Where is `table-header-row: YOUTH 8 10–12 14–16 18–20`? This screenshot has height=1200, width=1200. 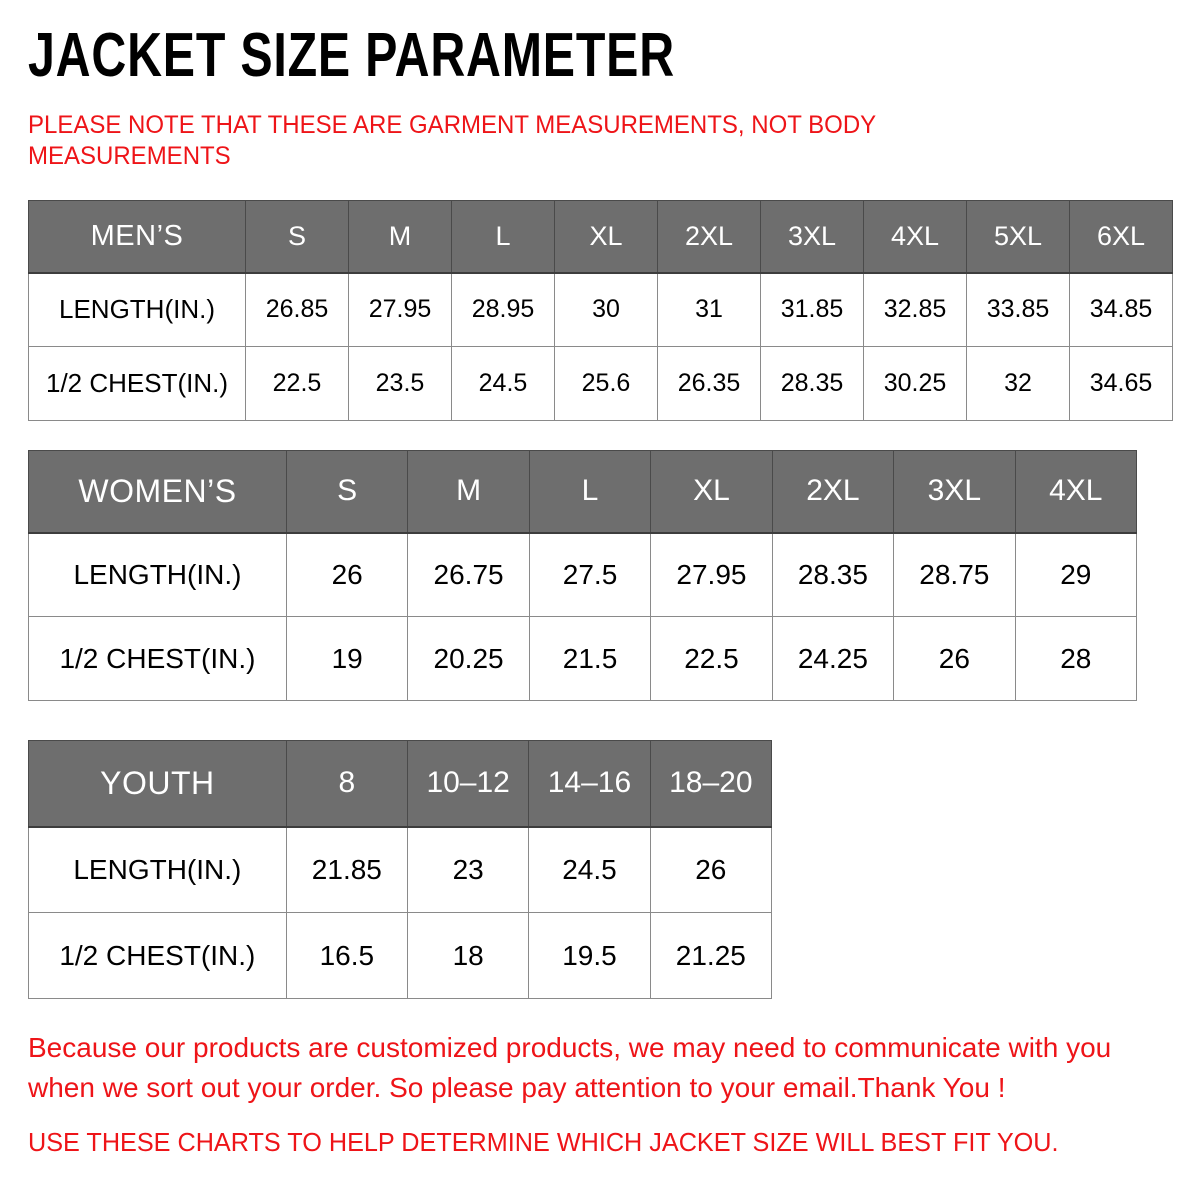 table-header-row: YOUTH 8 10–12 14–16 18–20 is located at coordinates (400, 783).